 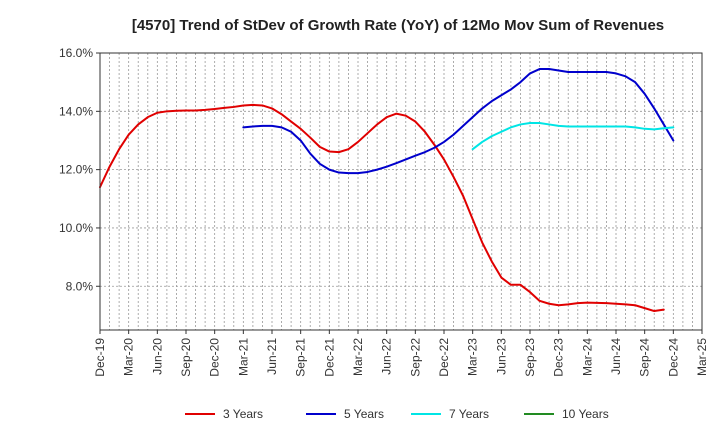 I want to click on x-tick-label: Mar-21, so click(x=243, y=357).